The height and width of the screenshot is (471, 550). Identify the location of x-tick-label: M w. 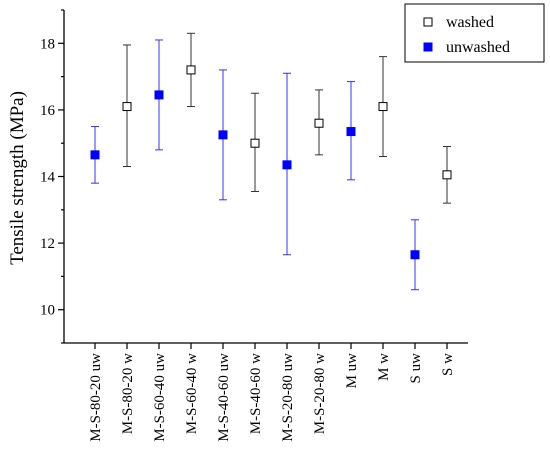
(384, 367).